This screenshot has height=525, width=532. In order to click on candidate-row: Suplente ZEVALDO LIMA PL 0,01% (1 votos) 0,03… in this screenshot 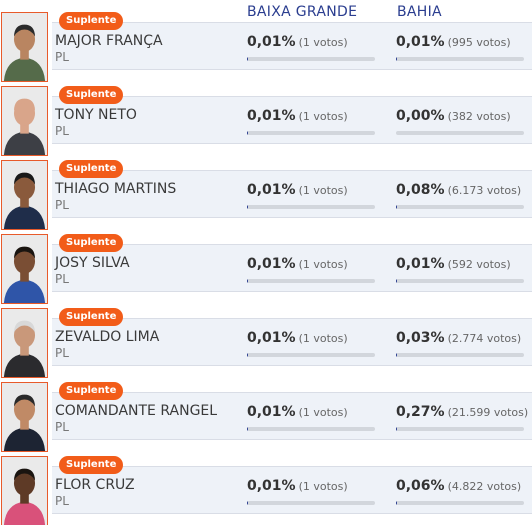, I will do `click(266, 345)`.